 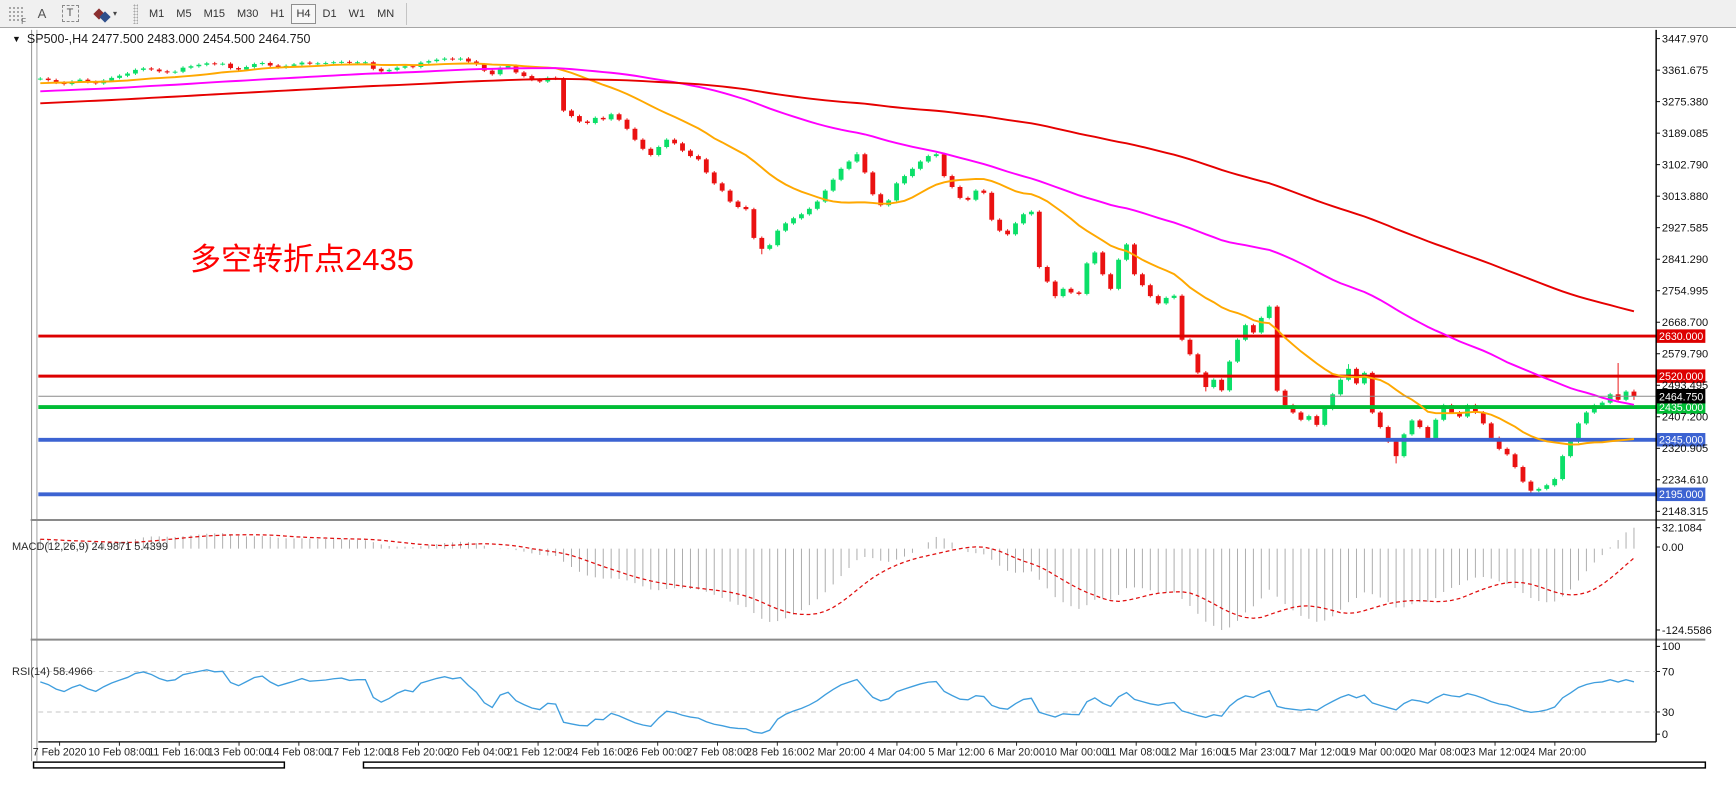 I want to click on timeframe-button-d1: D1, so click(x=330, y=14).